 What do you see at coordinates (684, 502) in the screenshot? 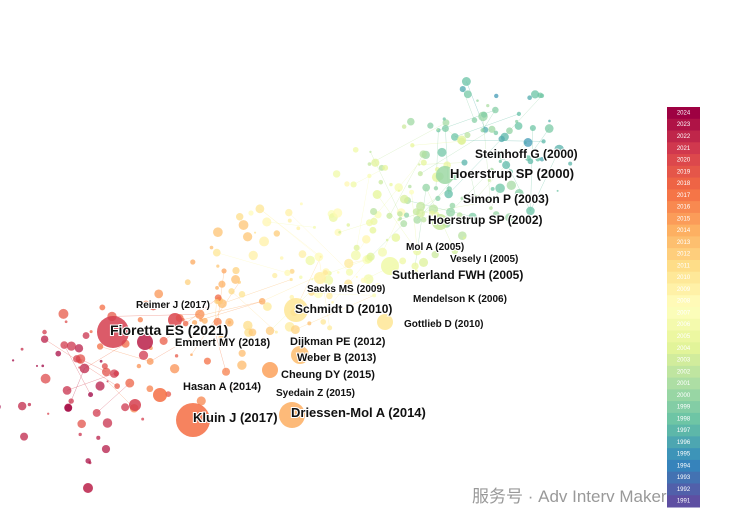
I see `legend-year: 1991` at bounding box center [684, 502].